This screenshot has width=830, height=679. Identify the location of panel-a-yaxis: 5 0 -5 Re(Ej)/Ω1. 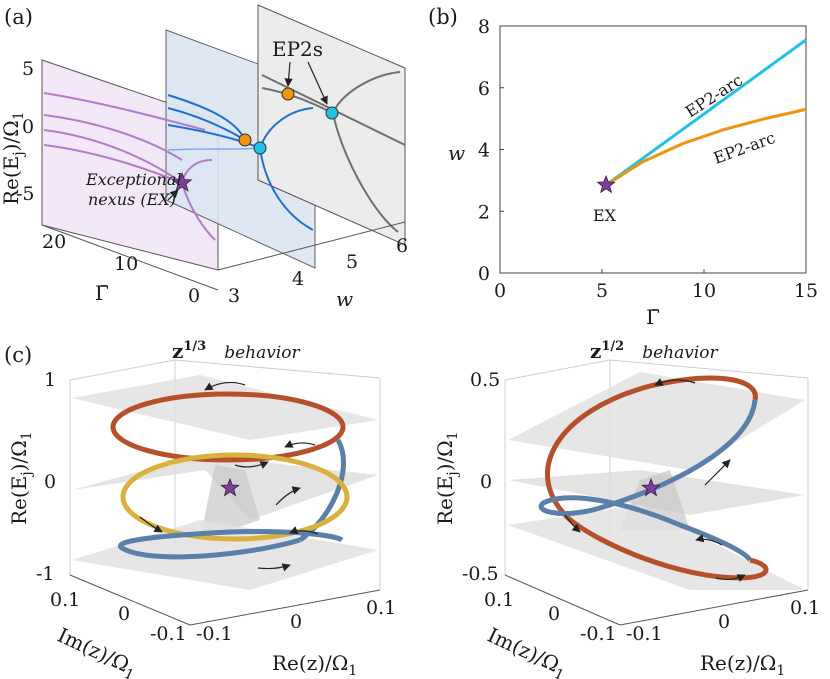
(21, 141).